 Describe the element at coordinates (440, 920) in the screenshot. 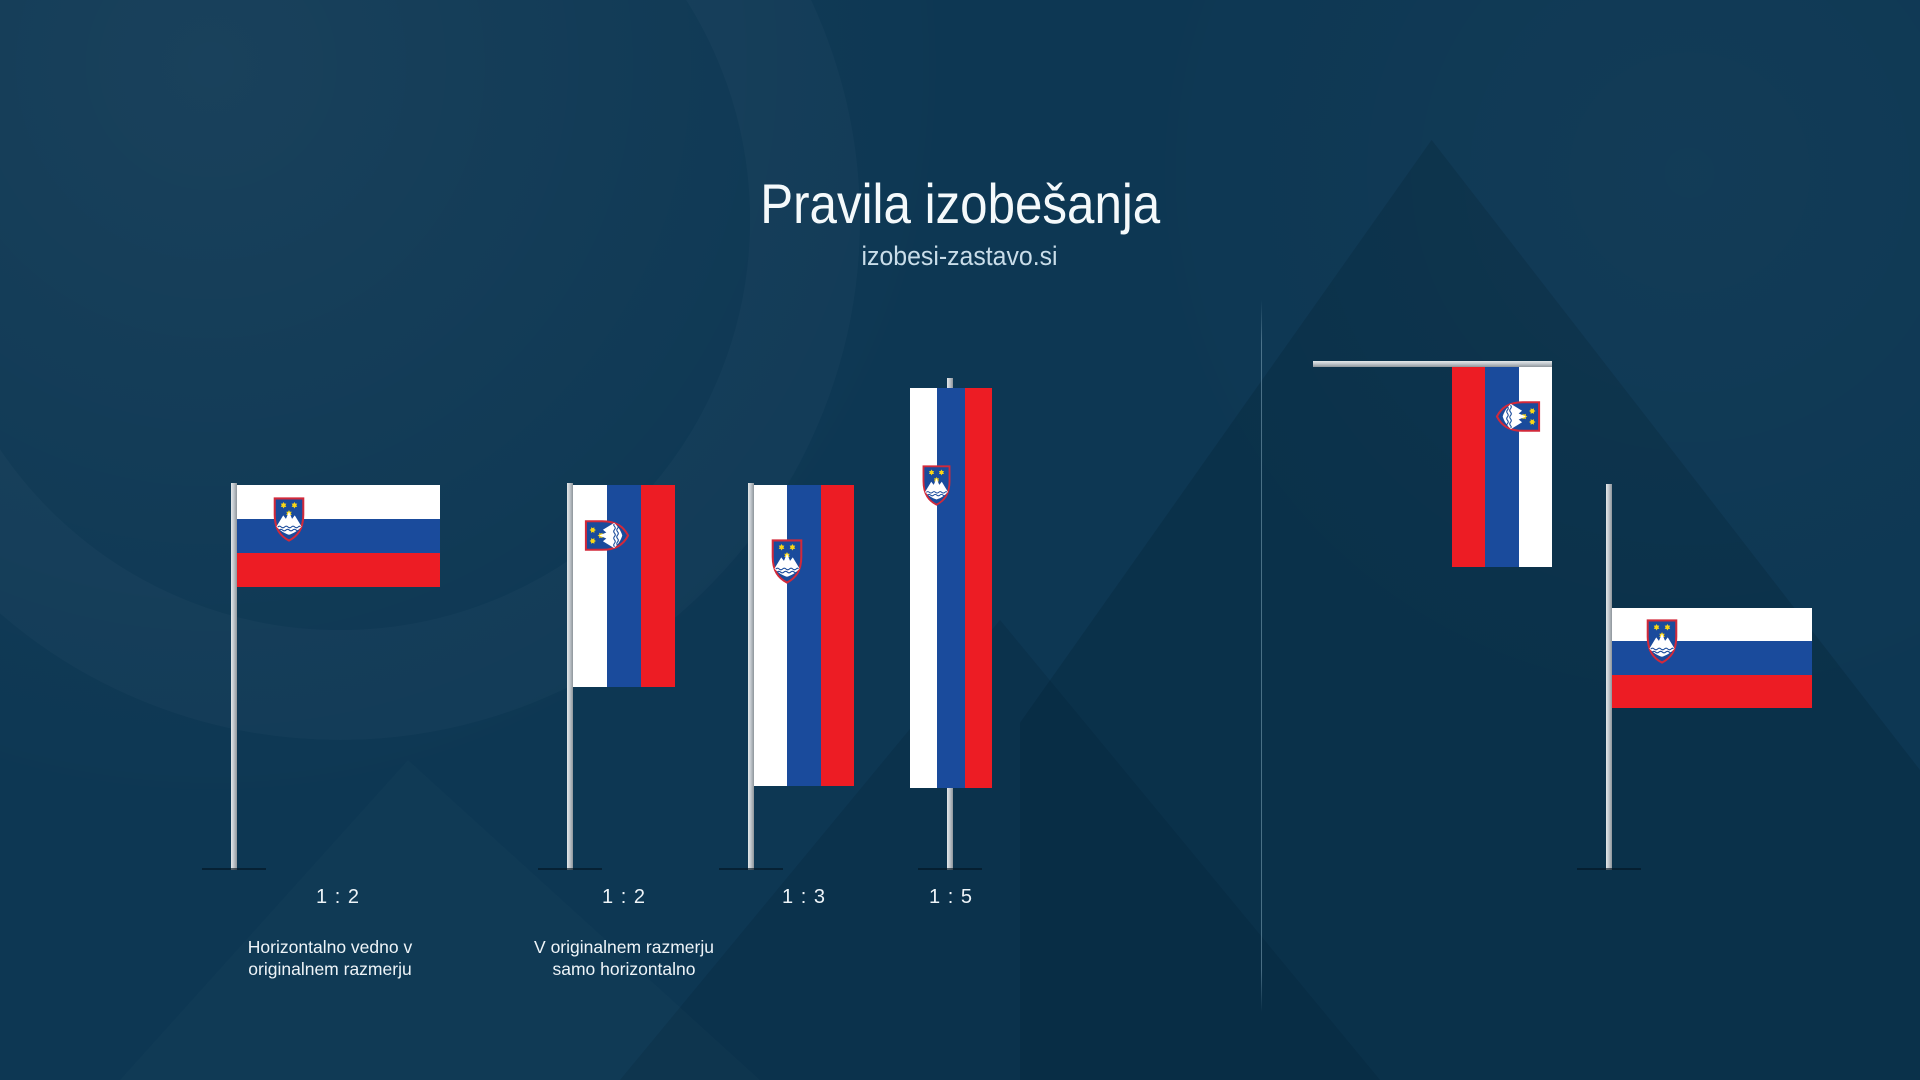

I see `background-mountain-shape` at that location.